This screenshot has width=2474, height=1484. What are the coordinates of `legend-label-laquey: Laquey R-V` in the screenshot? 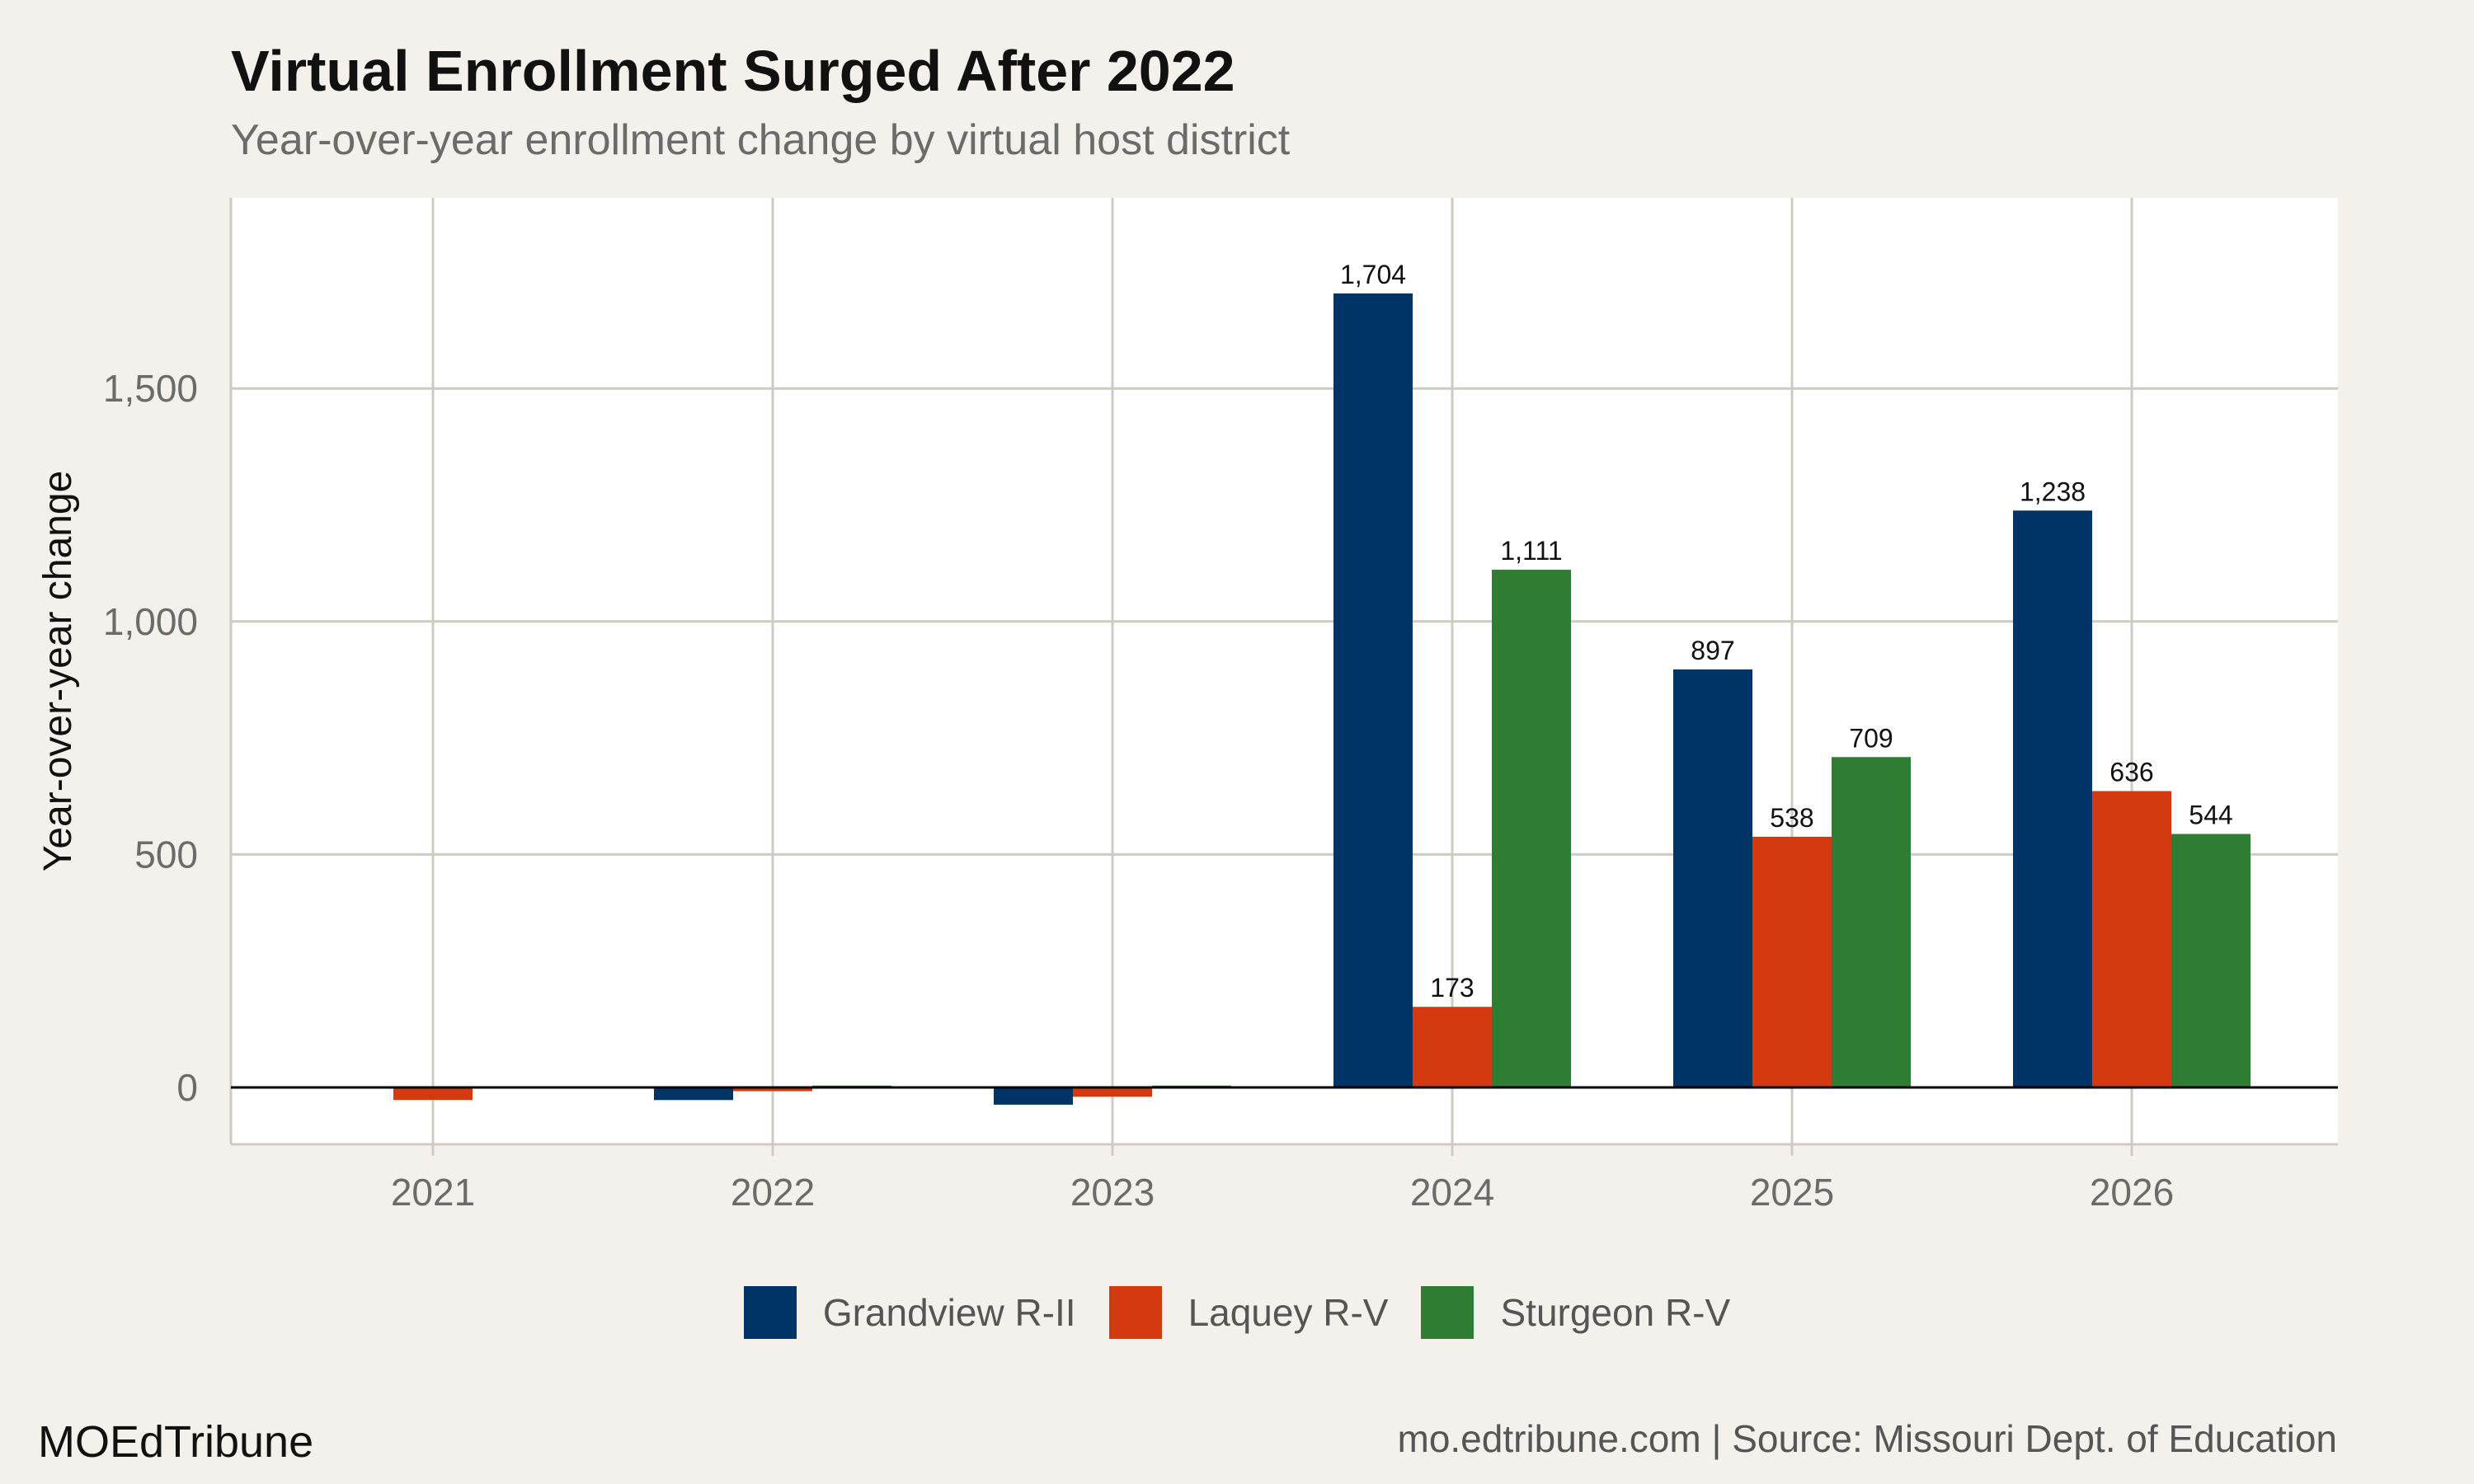 It's located at (1288, 1312).